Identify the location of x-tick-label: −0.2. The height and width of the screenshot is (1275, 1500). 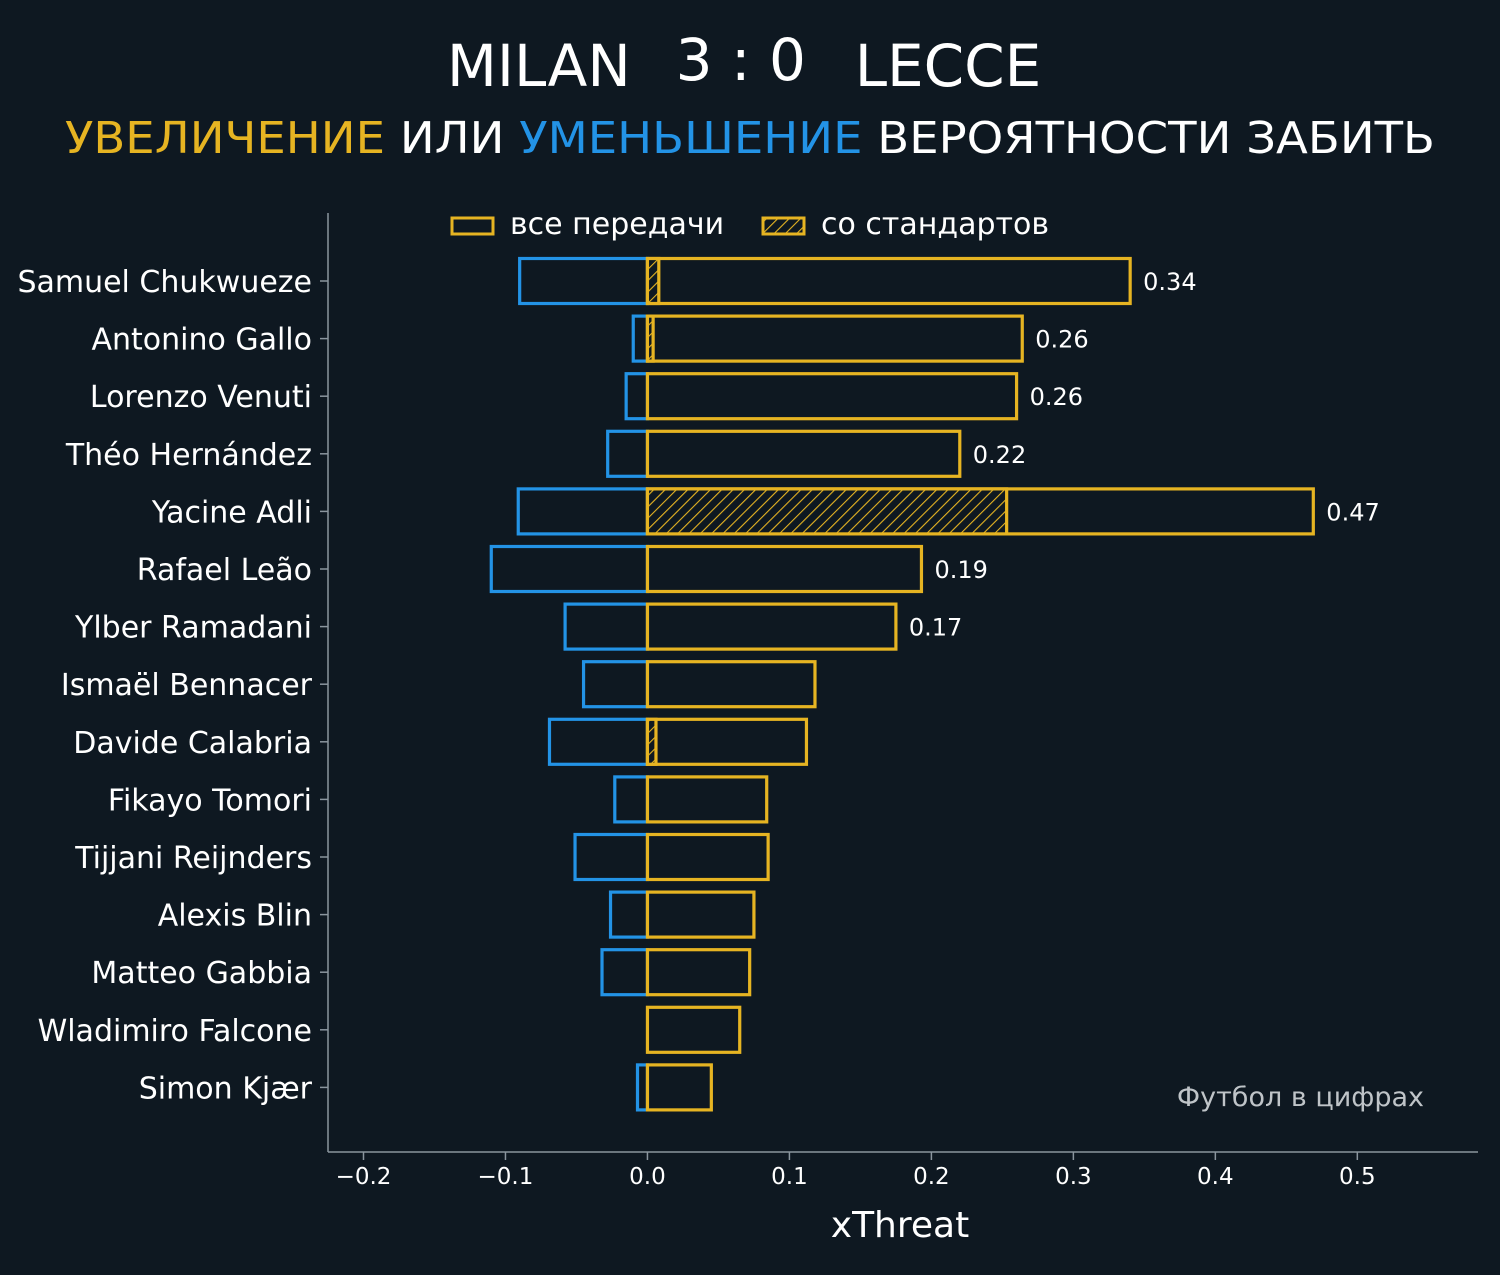
(364, 1177).